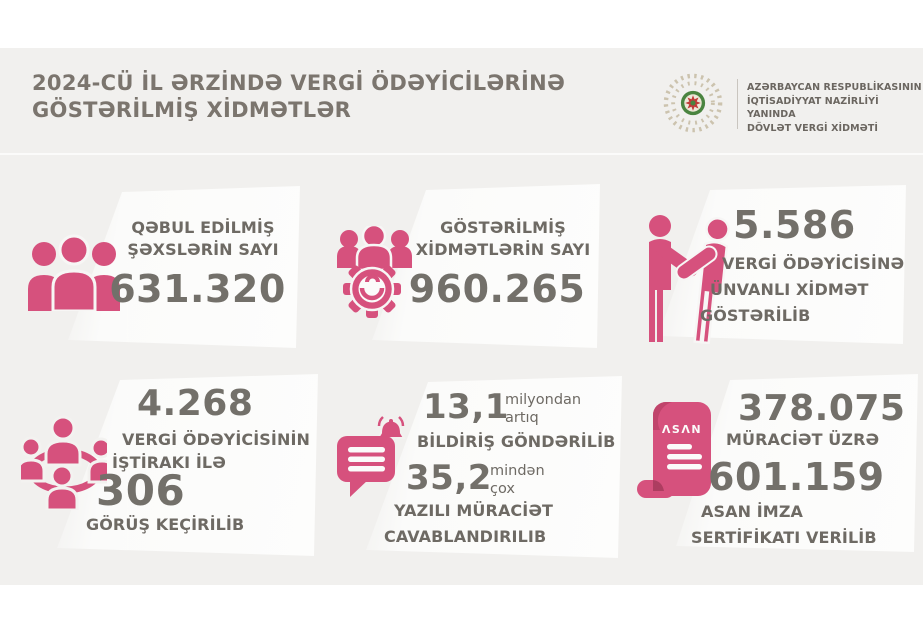 This screenshot has width=923, height=630. Describe the element at coordinates (796, 477) in the screenshot. I see `asan-certificates-value: 601.159` at that location.